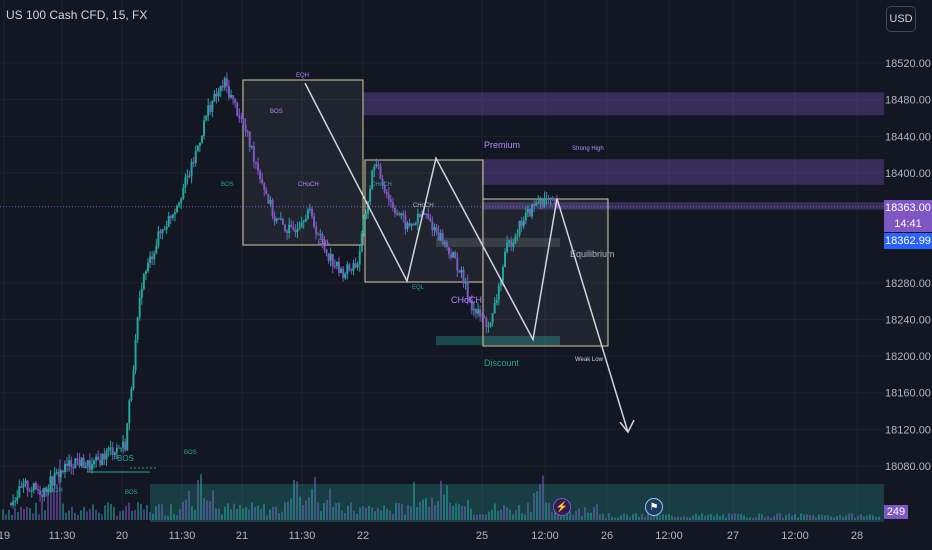 Image resolution: width=932 pixels, height=550 pixels. Describe the element at coordinates (363, 536) in the screenshot. I see `time-tick-label: 22` at that location.